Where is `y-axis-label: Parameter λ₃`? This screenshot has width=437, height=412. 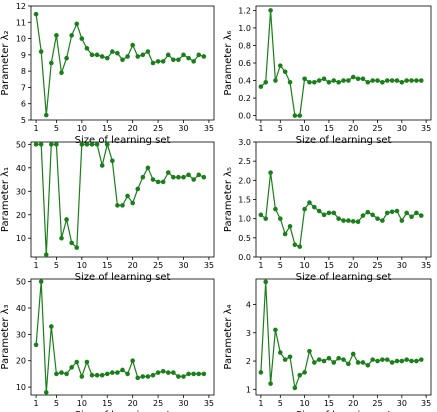 y-axis-label: Parameter λ₃ is located at coordinates (5, 336).